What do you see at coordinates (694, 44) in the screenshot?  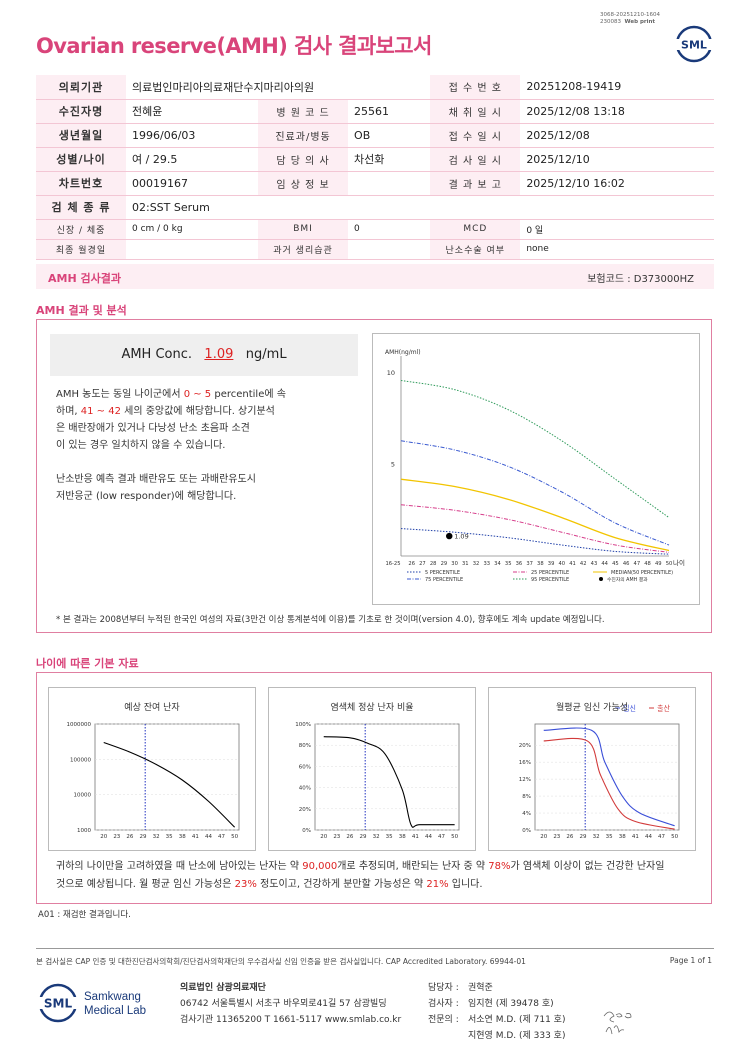 I see `sml-logo: SML` at bounding box center [694, 44].